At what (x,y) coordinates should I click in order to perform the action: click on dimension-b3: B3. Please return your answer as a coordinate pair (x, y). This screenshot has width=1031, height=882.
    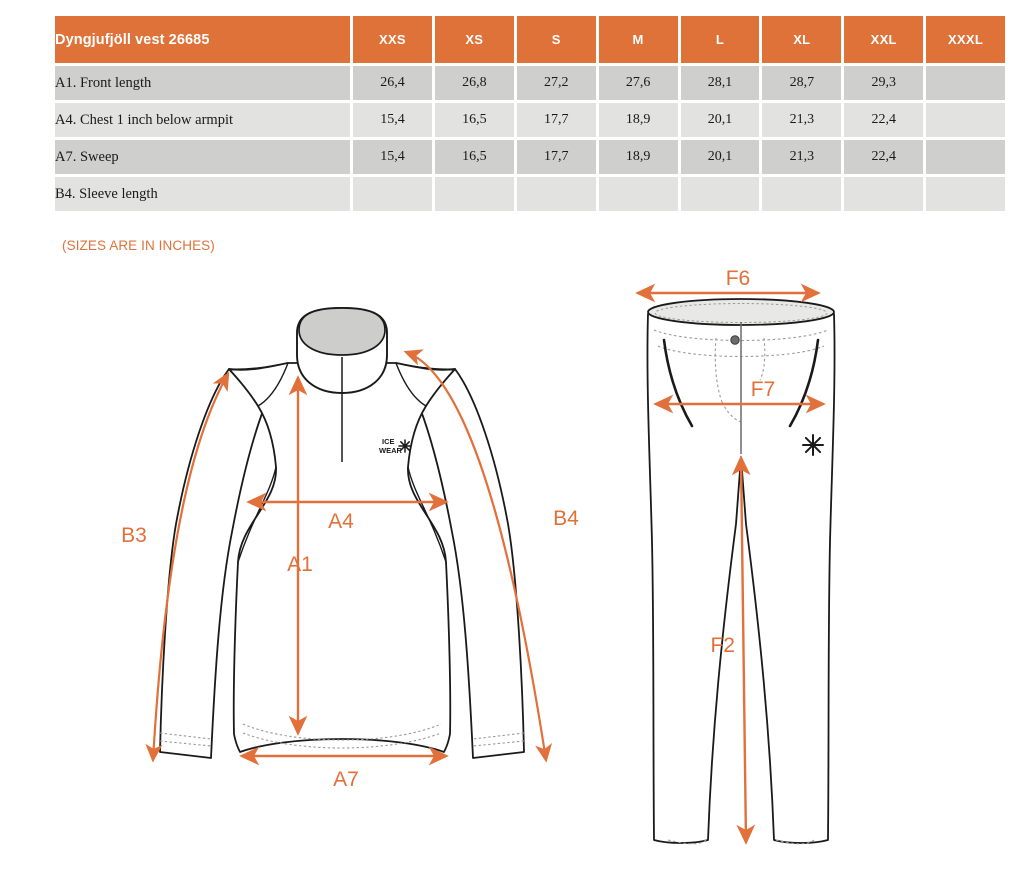
    Looking at the image, I should click on (175, 567).